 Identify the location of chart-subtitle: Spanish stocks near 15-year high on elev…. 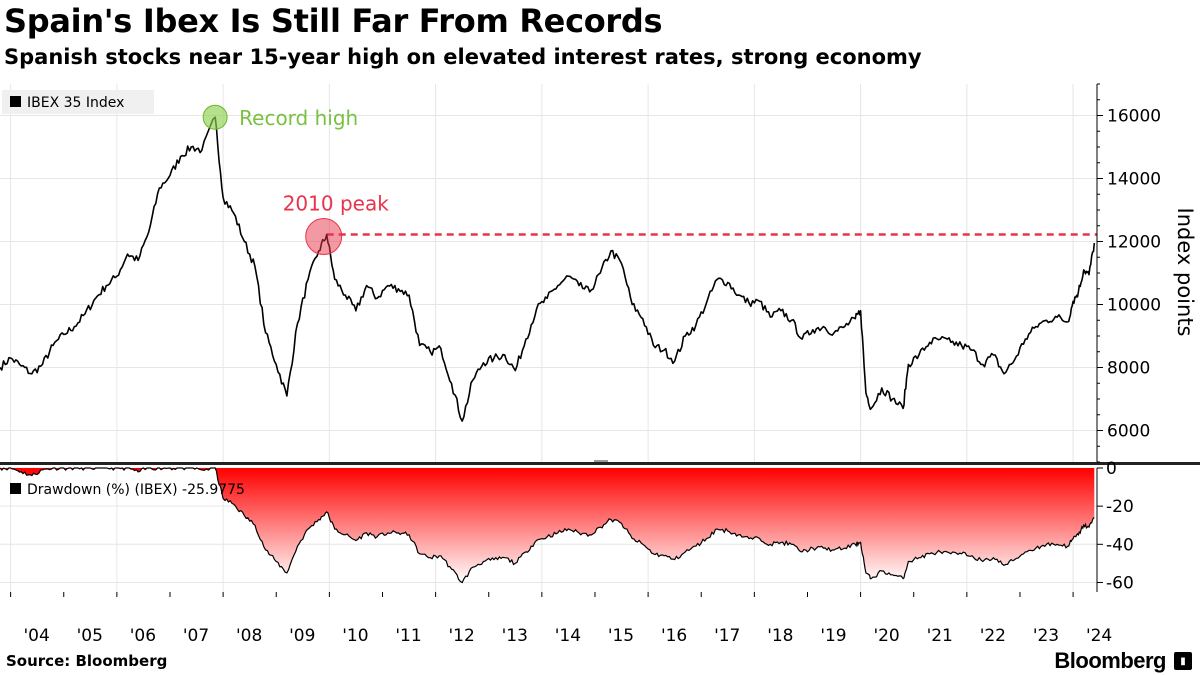
(463, 57).